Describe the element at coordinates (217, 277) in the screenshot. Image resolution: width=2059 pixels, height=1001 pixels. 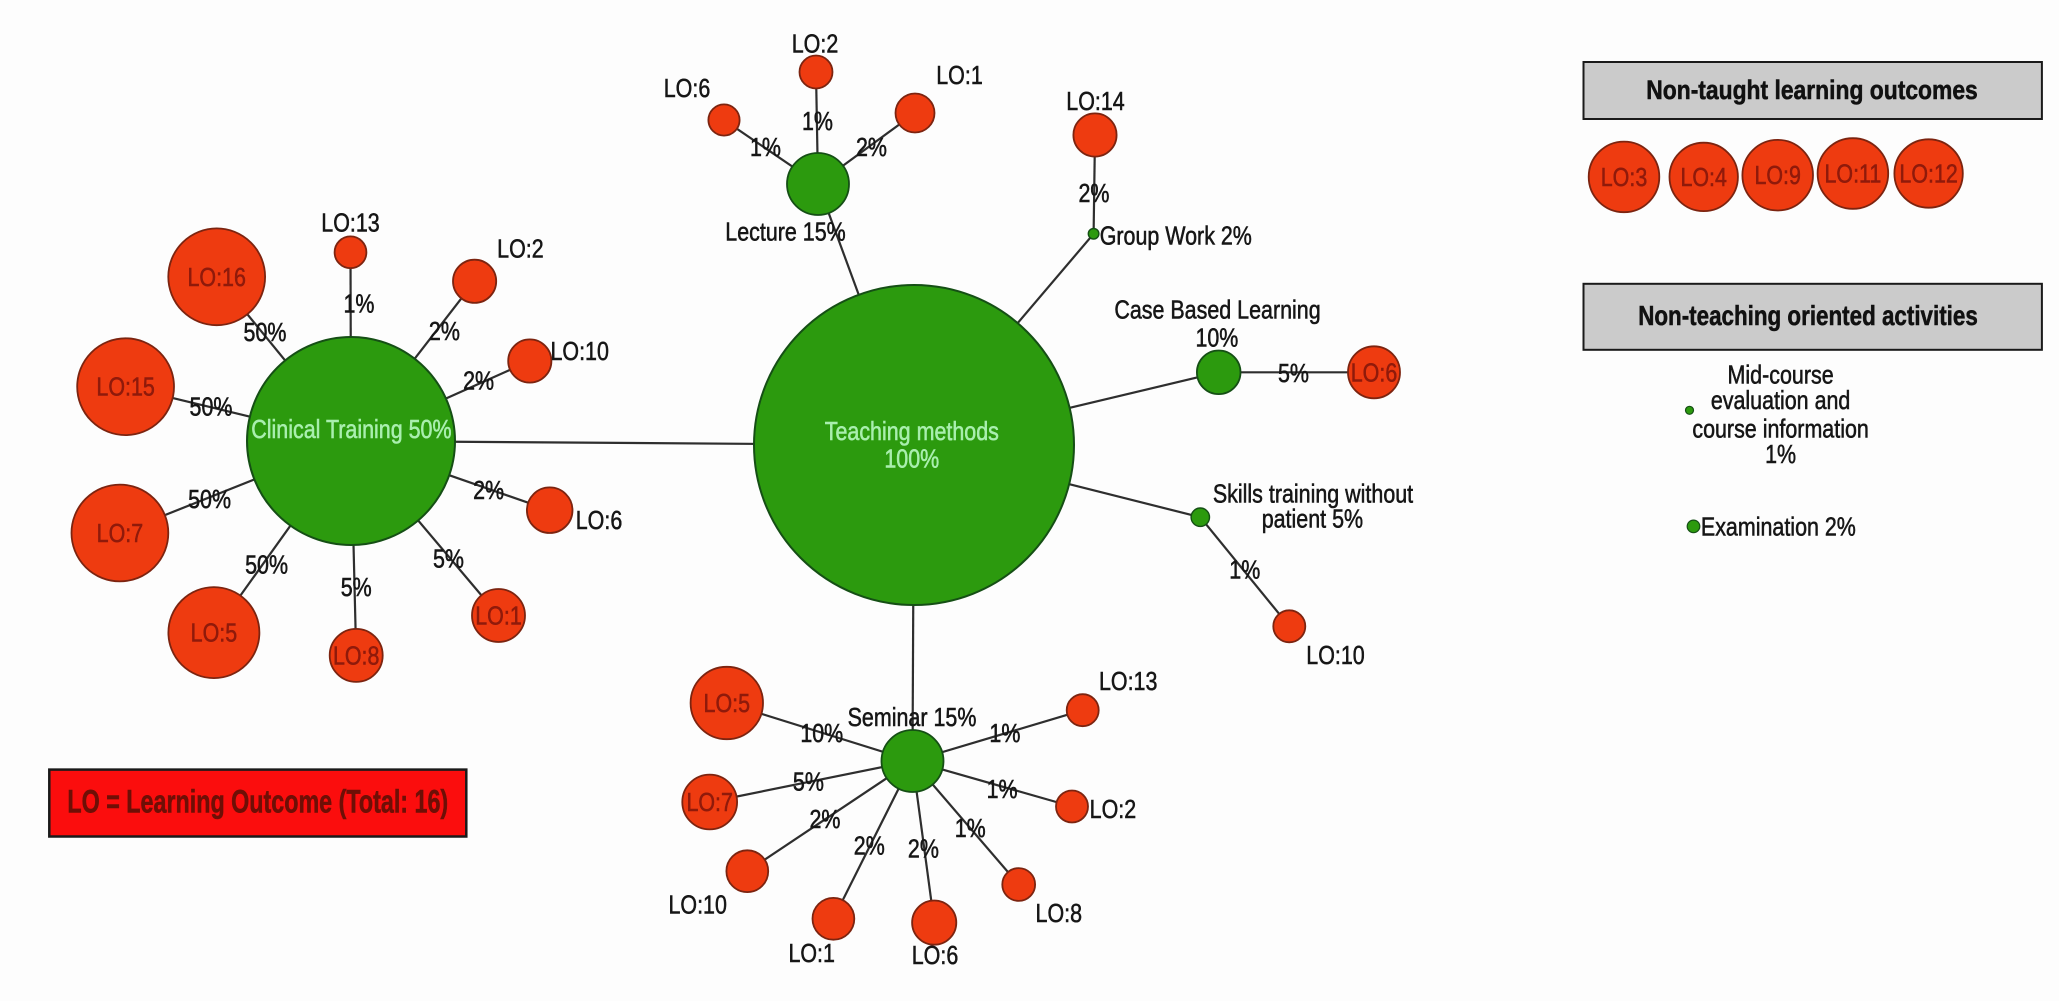
I see `svg-text: LO:16` at that location.